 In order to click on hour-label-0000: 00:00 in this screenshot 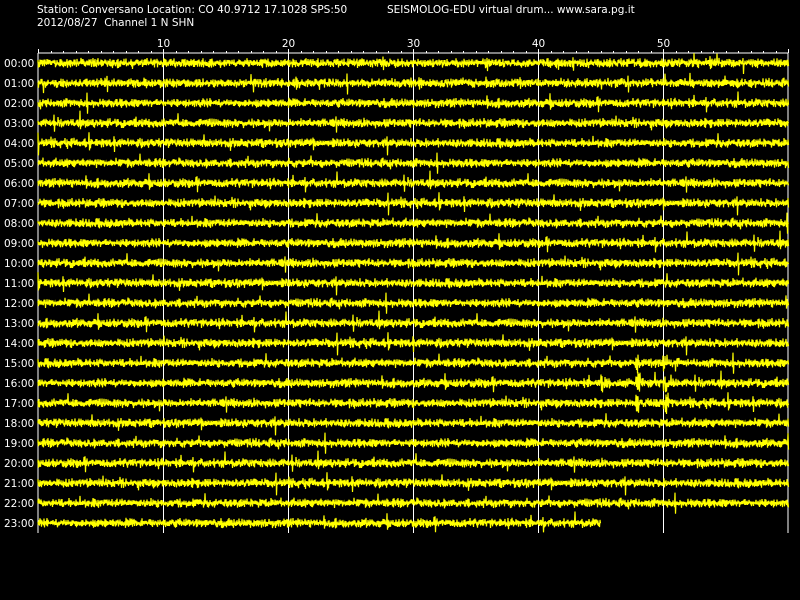, I will do `click(19, 64)`.